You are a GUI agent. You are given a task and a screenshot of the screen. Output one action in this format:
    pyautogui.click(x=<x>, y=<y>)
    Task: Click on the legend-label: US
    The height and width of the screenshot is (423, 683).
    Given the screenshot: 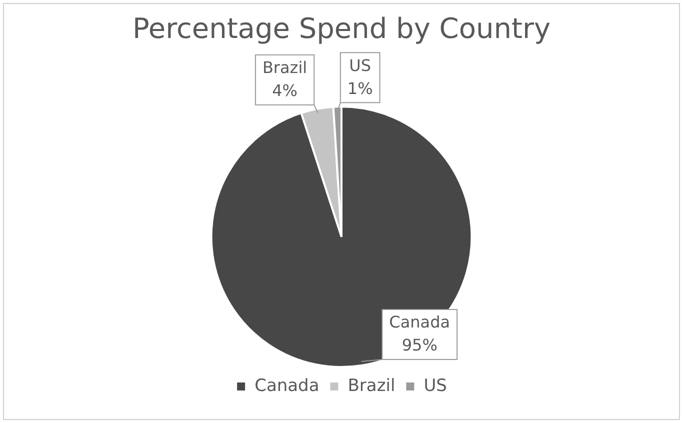 What is the action you would take?
    pyautogui.click(x=435, y=386)
    